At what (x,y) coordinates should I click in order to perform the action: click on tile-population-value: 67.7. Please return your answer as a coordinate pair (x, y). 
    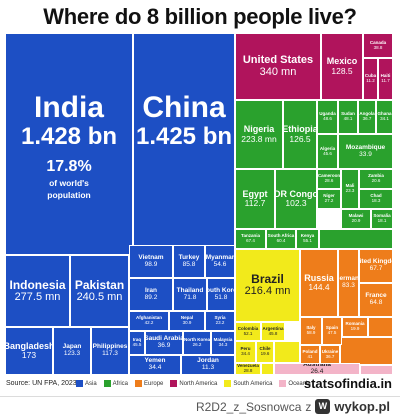
    Looking at the image, I should click on (376, 268).